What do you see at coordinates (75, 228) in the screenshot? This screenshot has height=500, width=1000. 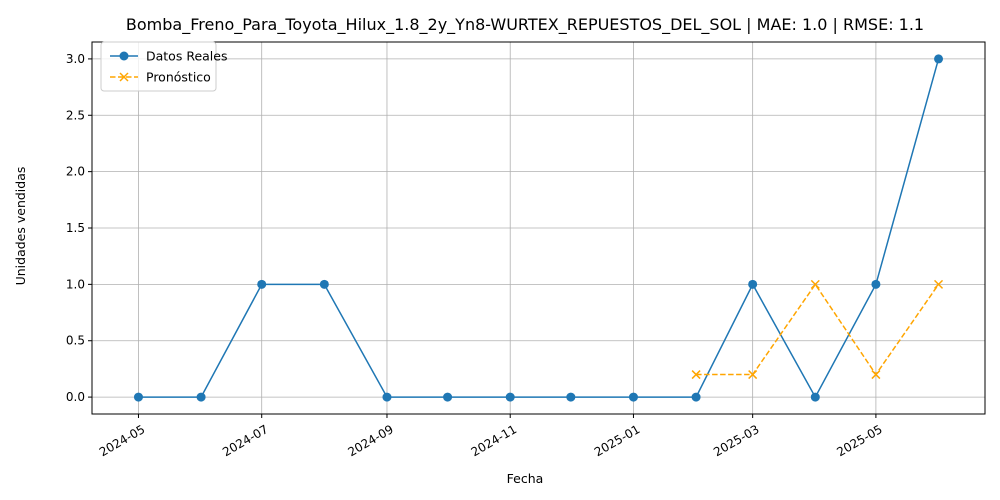 I see `y-tick-label: 1.5` at bounding box center [75, 228].